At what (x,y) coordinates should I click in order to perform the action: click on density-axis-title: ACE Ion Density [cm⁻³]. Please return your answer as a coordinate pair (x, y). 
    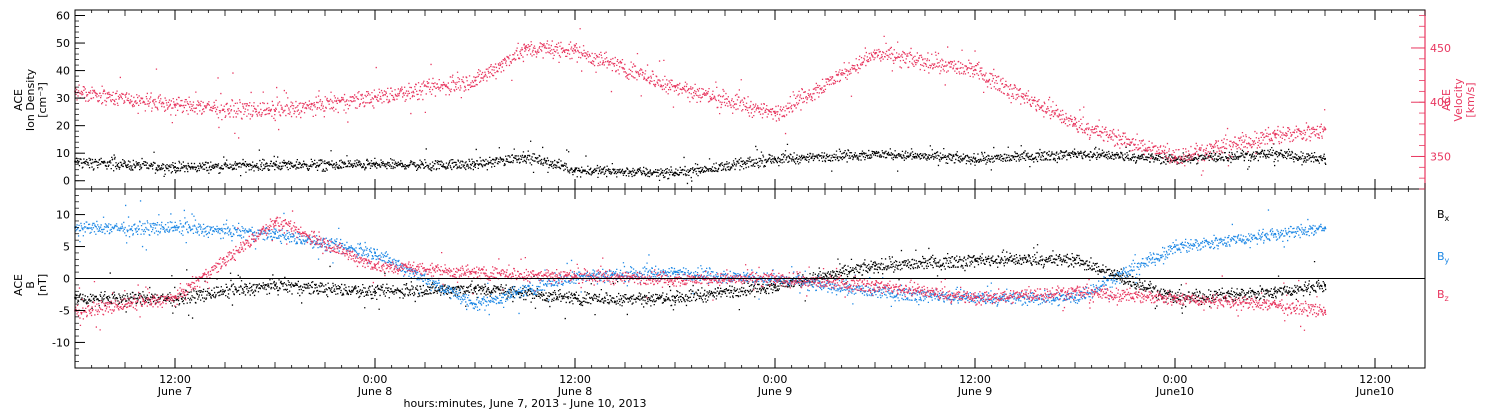
    Looking at the image, I should click on (30, 99).